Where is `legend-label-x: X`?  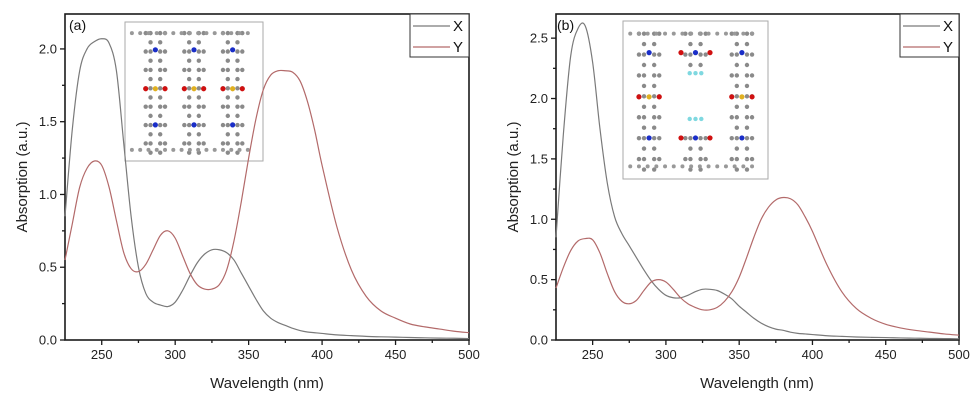
legend-label-x: X is located at coordinates (948, 26).